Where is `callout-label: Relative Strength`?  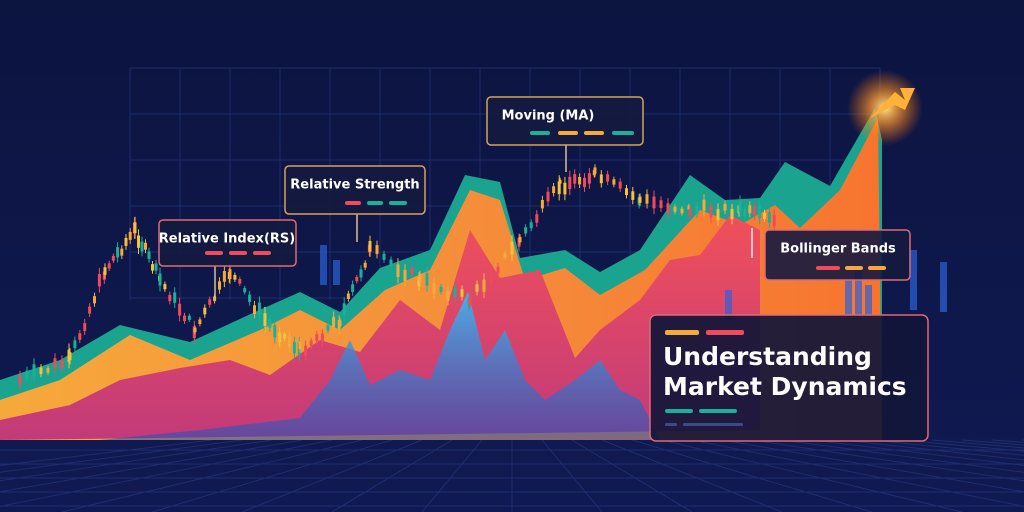
callout-label: Relative Strength is located at coordinates (354, 185).